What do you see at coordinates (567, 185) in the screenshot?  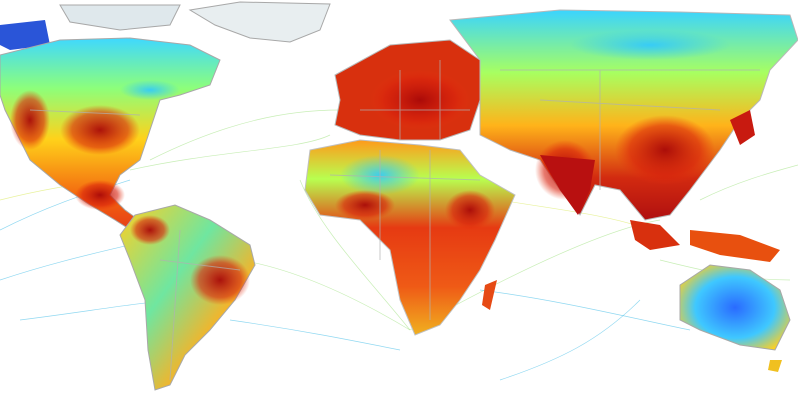 I see `india` at bounding box center [567, 185].